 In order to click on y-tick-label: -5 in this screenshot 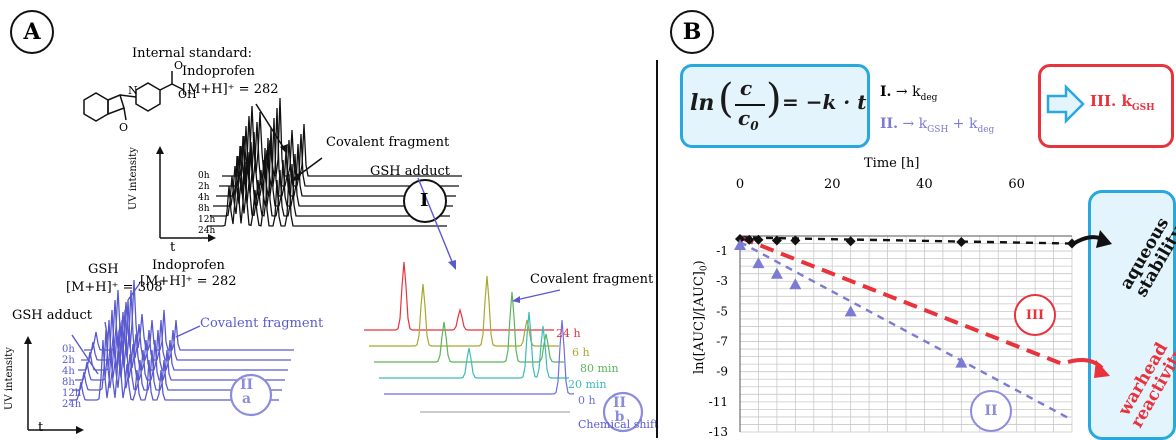, I will do `click(722, 311)`.